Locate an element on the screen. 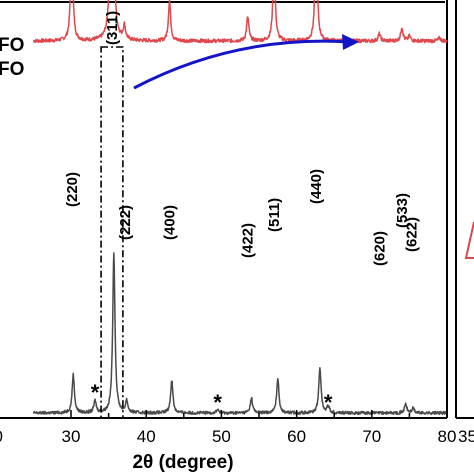 This screenshot has height=474, width=474. peak-label: (511) is located at coordinates (274, 215).